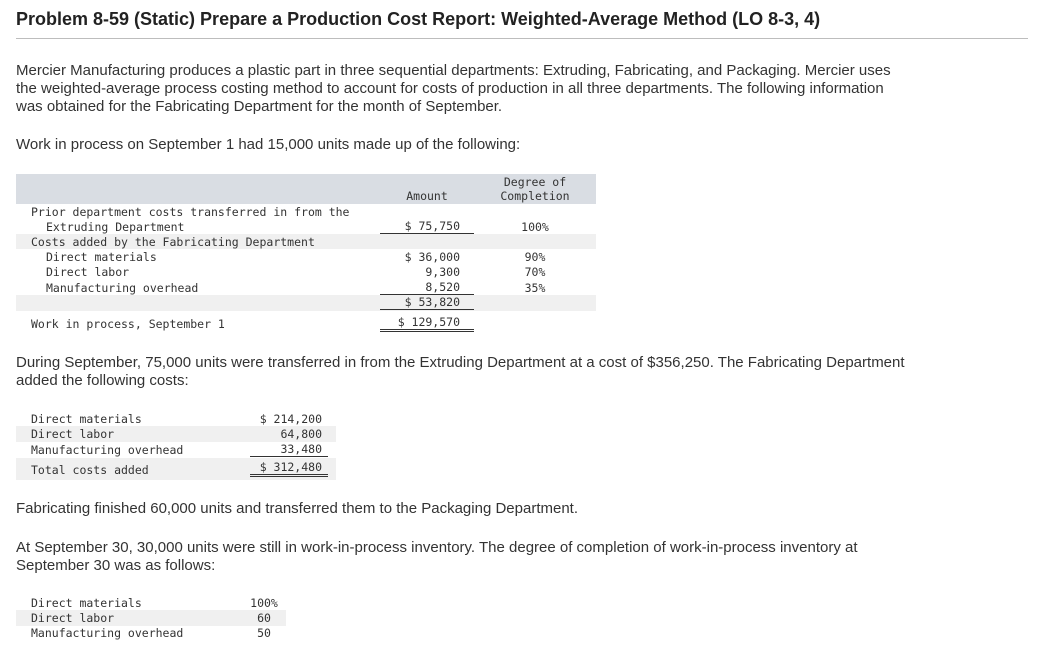  I want to click on added-dm-label: Direct materials, so click(86, 419).